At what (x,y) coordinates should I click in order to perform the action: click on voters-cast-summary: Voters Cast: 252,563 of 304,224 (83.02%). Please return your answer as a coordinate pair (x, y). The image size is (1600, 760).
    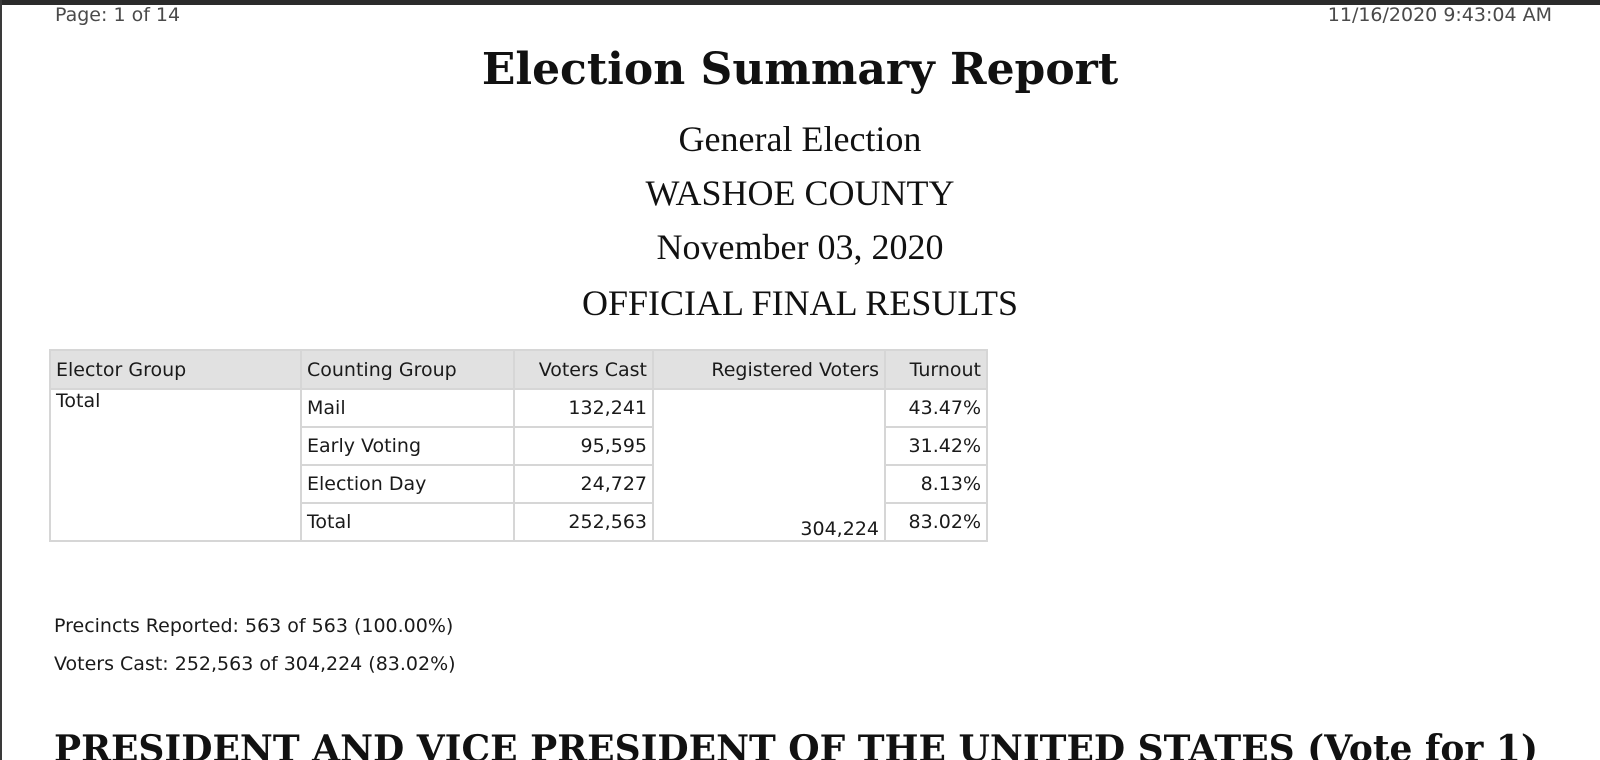
    Looking at the image, I should click on (255, 664).